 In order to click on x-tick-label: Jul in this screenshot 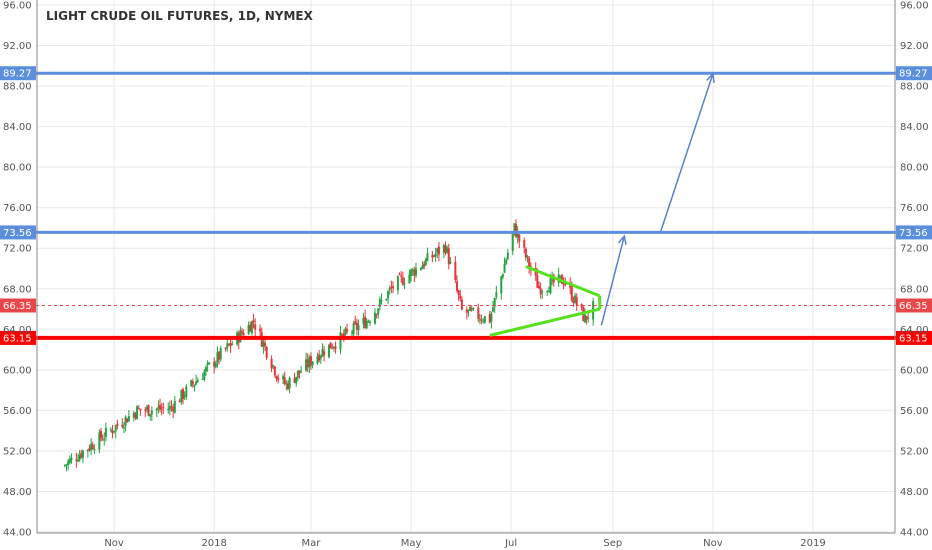, I will do `click(510, 543)`.